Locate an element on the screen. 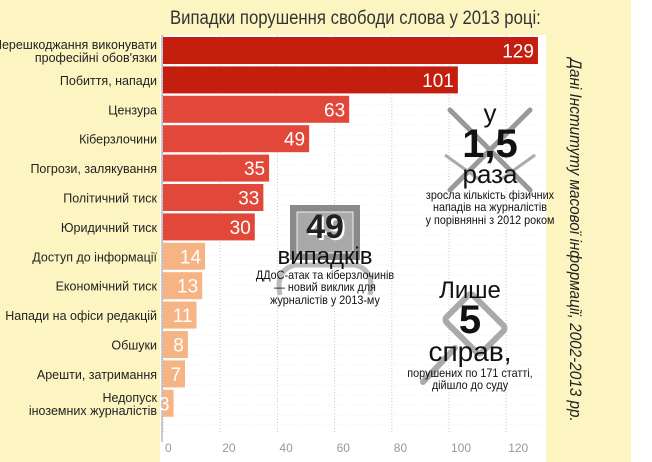 The width and height of the screenshot is (652, 462). category-label: Економічний тиск is located at coordinates (107, 287).